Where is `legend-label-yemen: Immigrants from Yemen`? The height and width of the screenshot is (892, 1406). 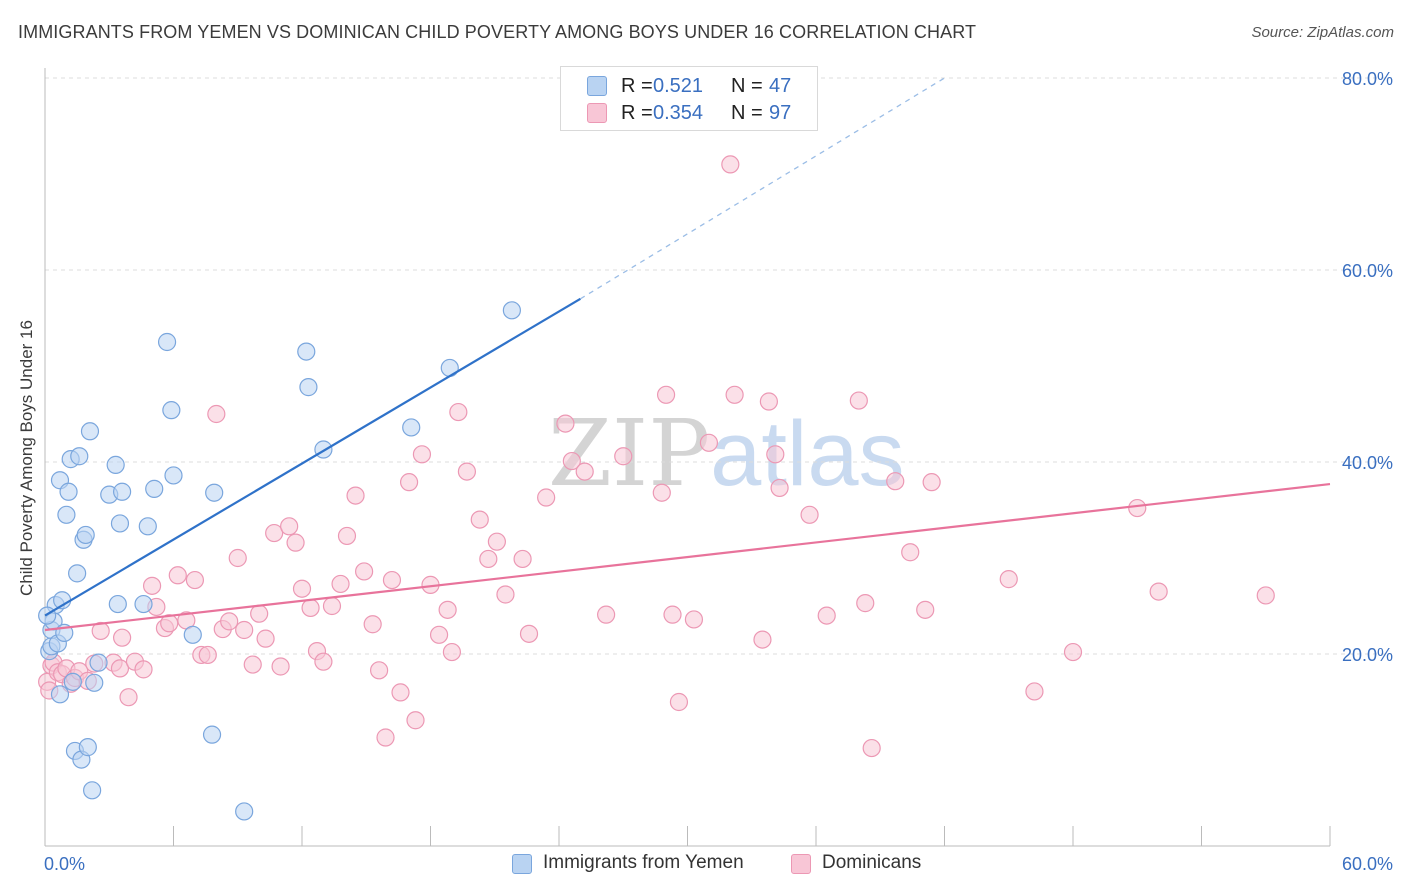 legend-label-yemen: Immigrants from Yemen is located at coordinates (643, 862).